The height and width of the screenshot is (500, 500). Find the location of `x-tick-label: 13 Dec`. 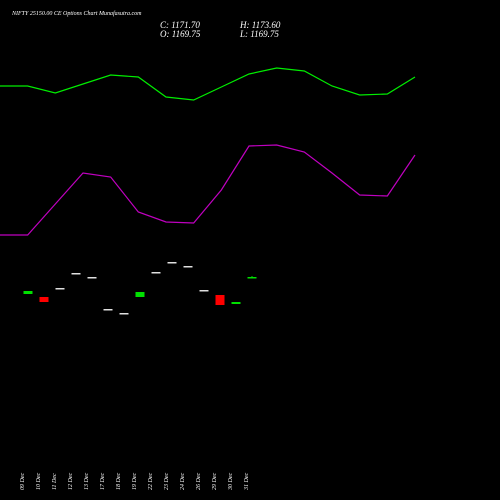

x-tick-label: 13 Dec is located at coordinates (87, 481).